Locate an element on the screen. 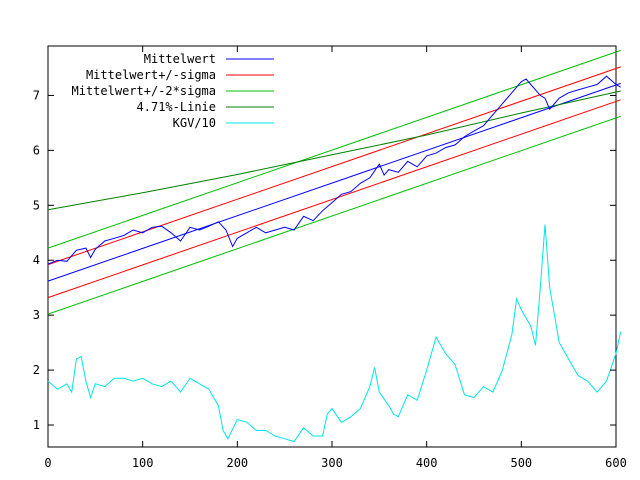  x-tick-label: 200 is located at coordinates (237, 463).